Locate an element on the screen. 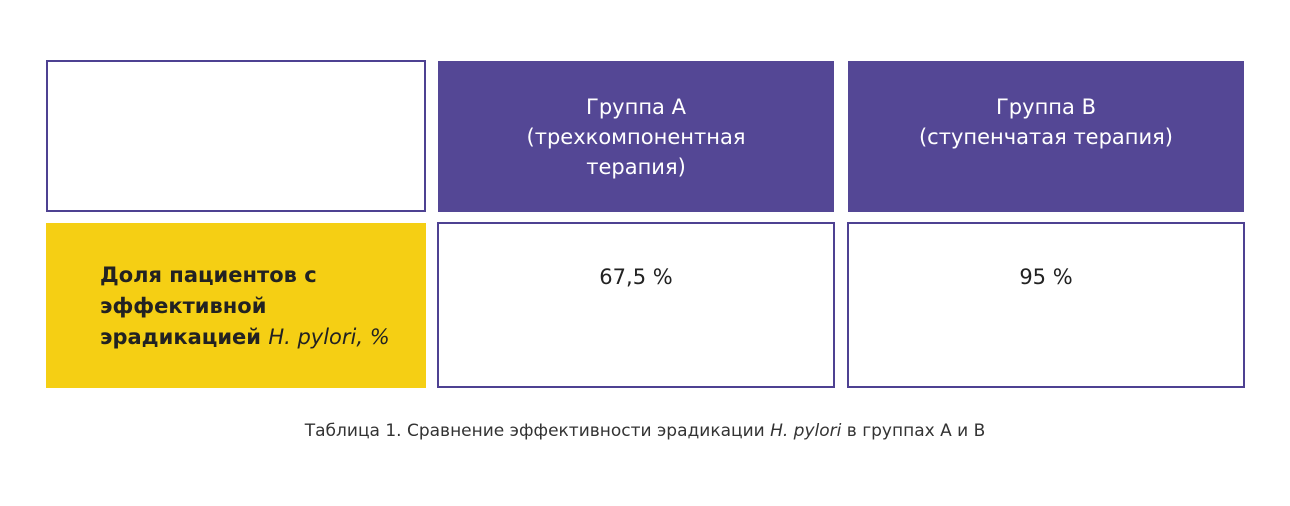 This screenshot has width=1290, height=506. value-group-a: 67,5 % is located at coordinates (636, 305).